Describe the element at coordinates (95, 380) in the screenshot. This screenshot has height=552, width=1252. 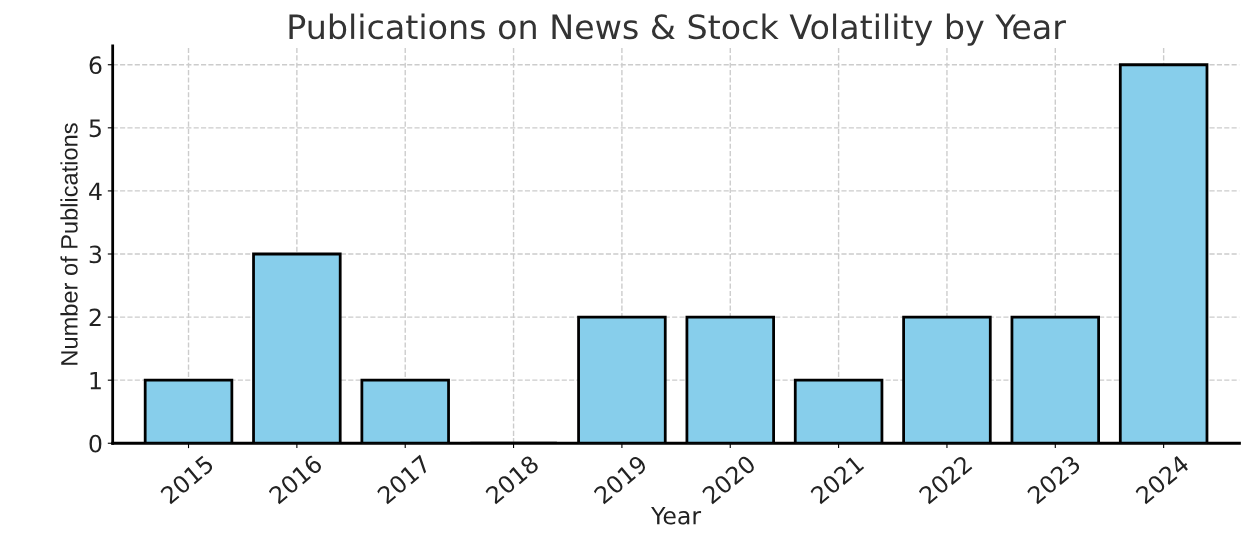
I see `y-tick-label: 1` at that location.